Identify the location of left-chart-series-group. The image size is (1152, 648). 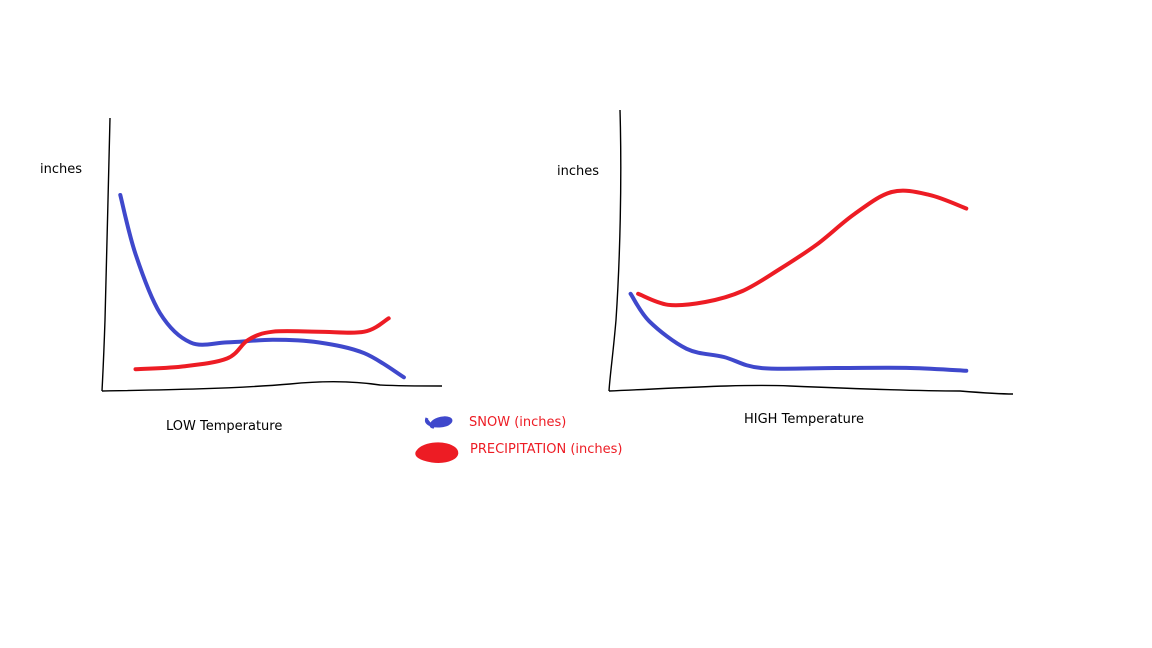
(262, 286).